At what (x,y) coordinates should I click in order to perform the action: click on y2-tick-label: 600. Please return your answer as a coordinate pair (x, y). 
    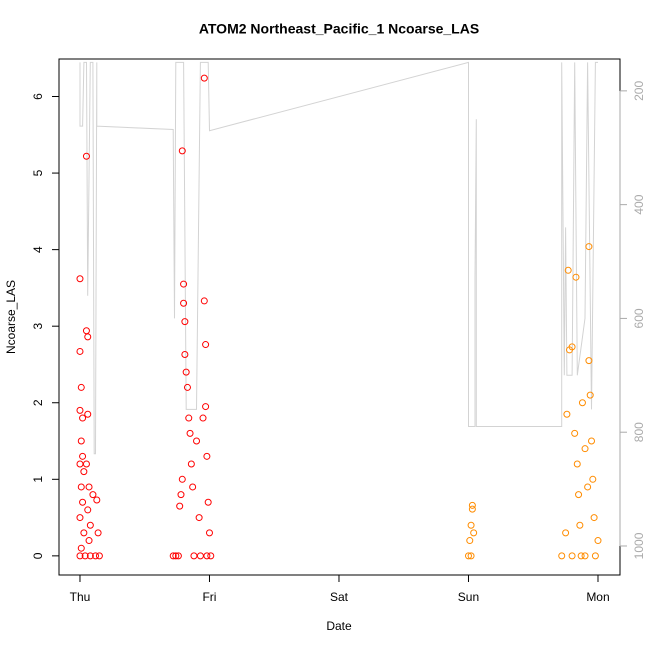
    Looking at the image, I should click on (639, 318).